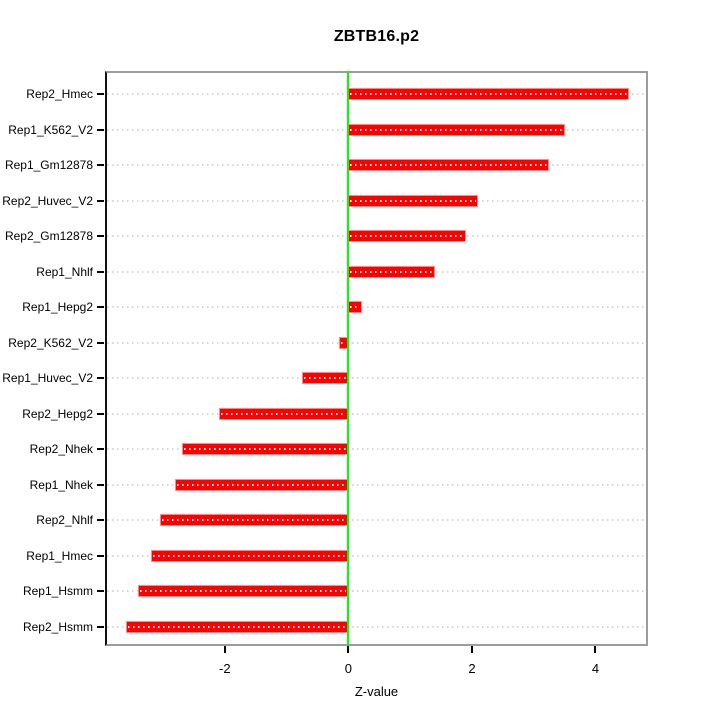 Image resolution: width=720 pixels, height=720 pixels. What do you see at coordinates (50, 342) in the screenshot?
I see `y-axis-label-Rep2_K562_V2: Rep2_K562_V2` at bounding box center [50, 342].